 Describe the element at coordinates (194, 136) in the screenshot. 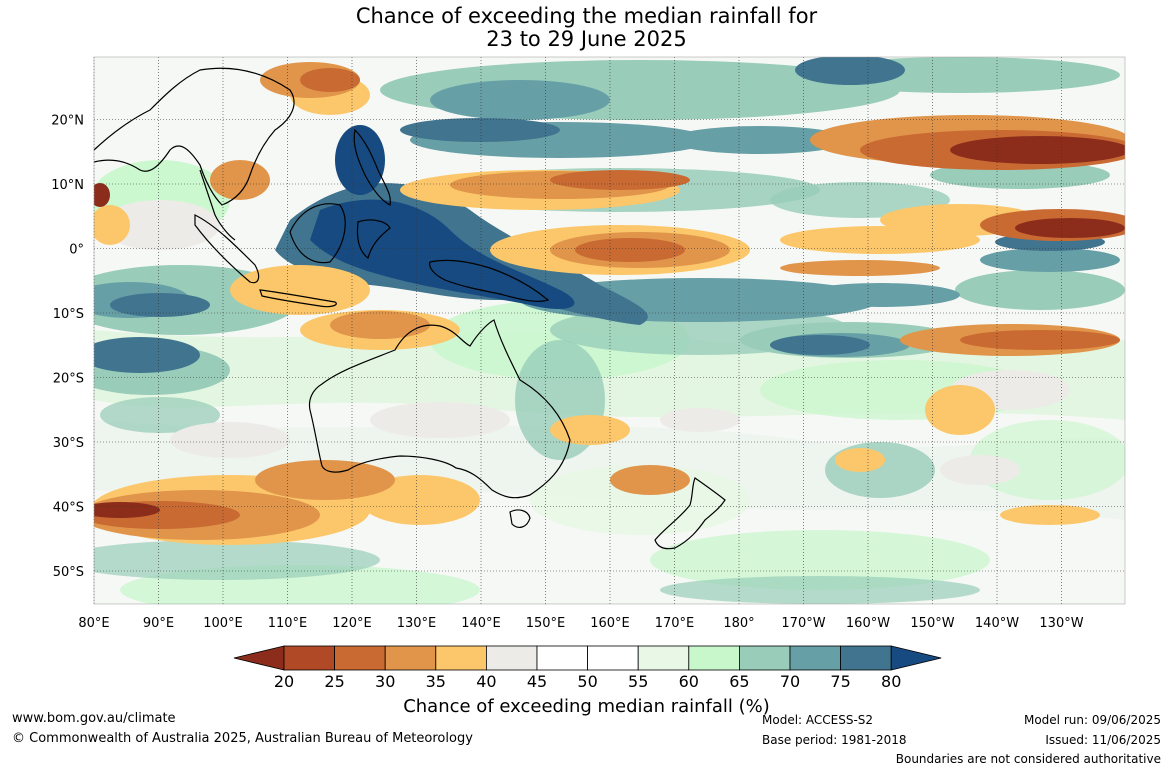

I see `asia-coastline` at that location.